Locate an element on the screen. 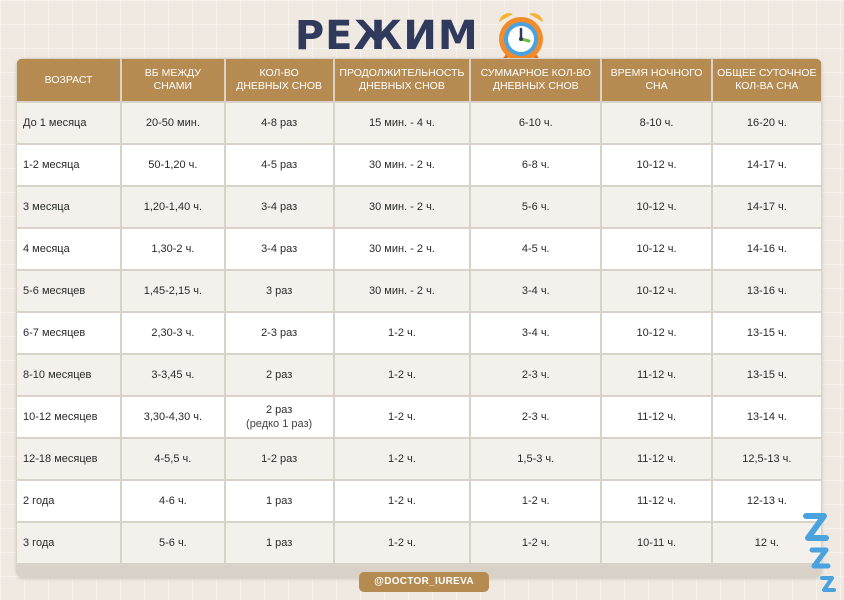 The height and width of the screenshot is (600, 844). age-cell: 5-6 месяцев is located at coordinates (69, 291).